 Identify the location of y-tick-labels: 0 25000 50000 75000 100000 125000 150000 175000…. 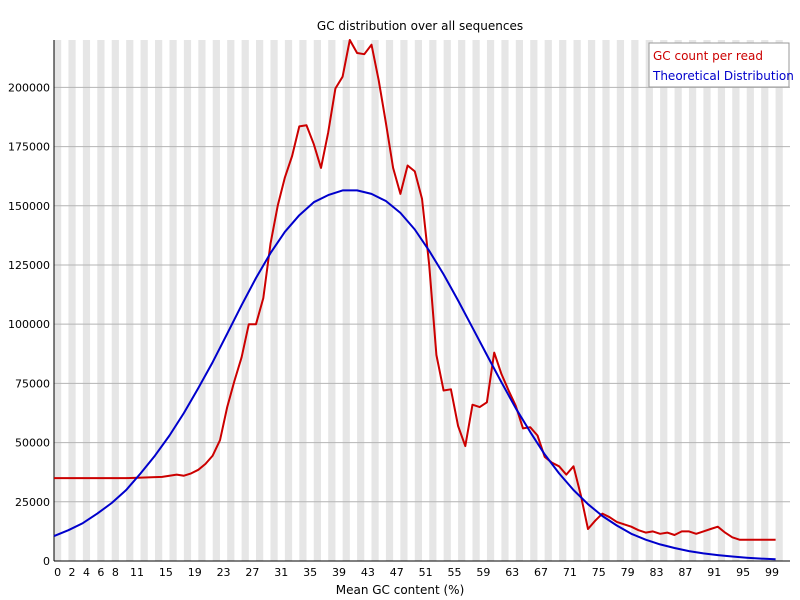
(29, 324).